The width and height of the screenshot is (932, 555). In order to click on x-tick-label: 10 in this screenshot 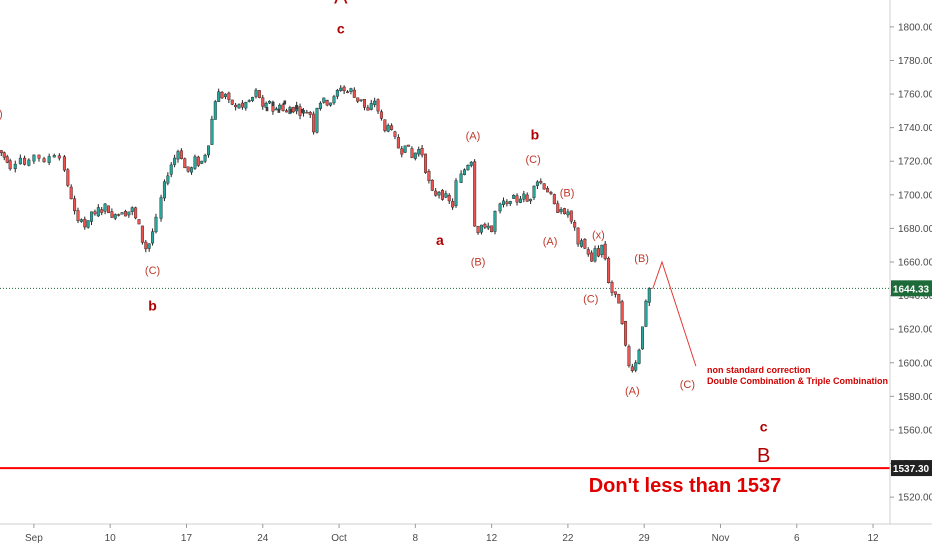, I will do `click(111, 538)`.